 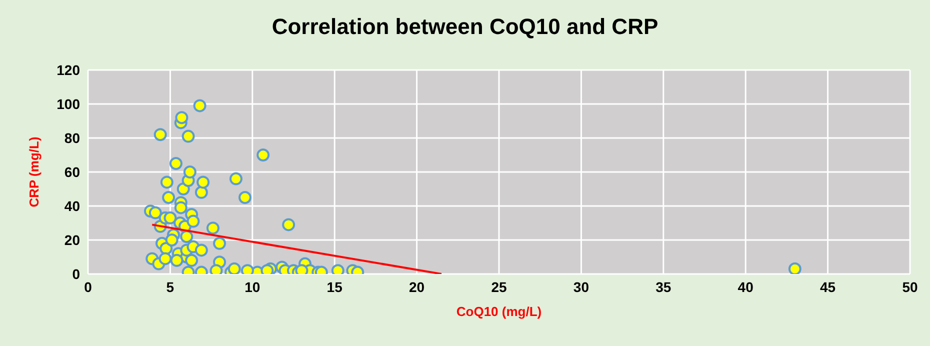 I want to click on x-tick-label: 10, so click(x=252, y=286).